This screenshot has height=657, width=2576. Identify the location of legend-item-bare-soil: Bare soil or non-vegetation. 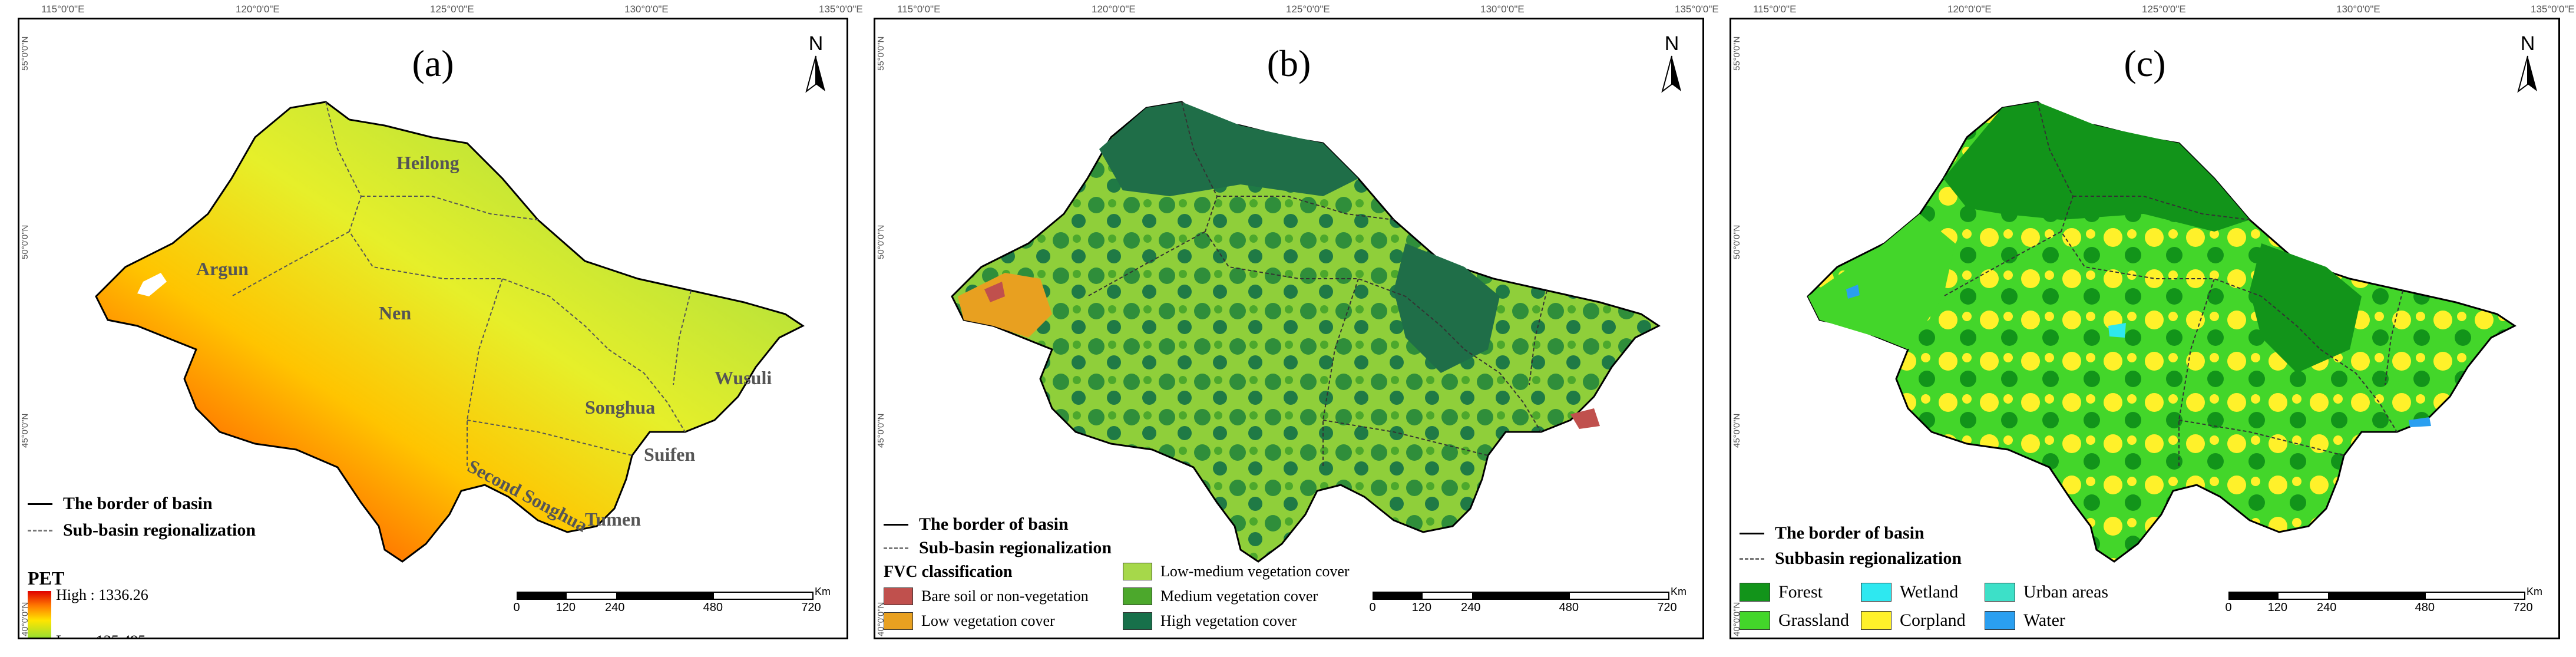
(986, 596).